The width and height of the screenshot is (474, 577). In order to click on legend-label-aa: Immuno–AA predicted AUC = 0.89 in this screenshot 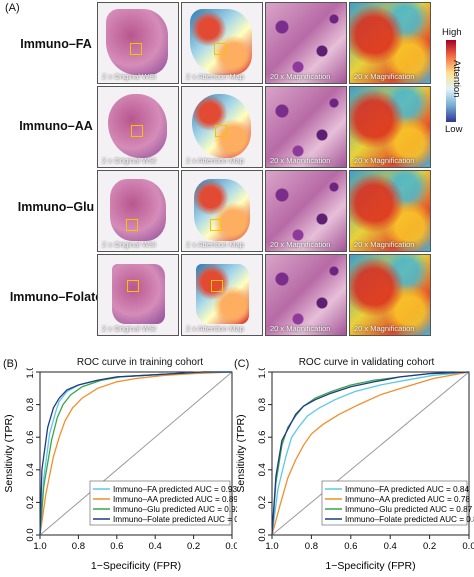, I will do `click(175, 499)`.